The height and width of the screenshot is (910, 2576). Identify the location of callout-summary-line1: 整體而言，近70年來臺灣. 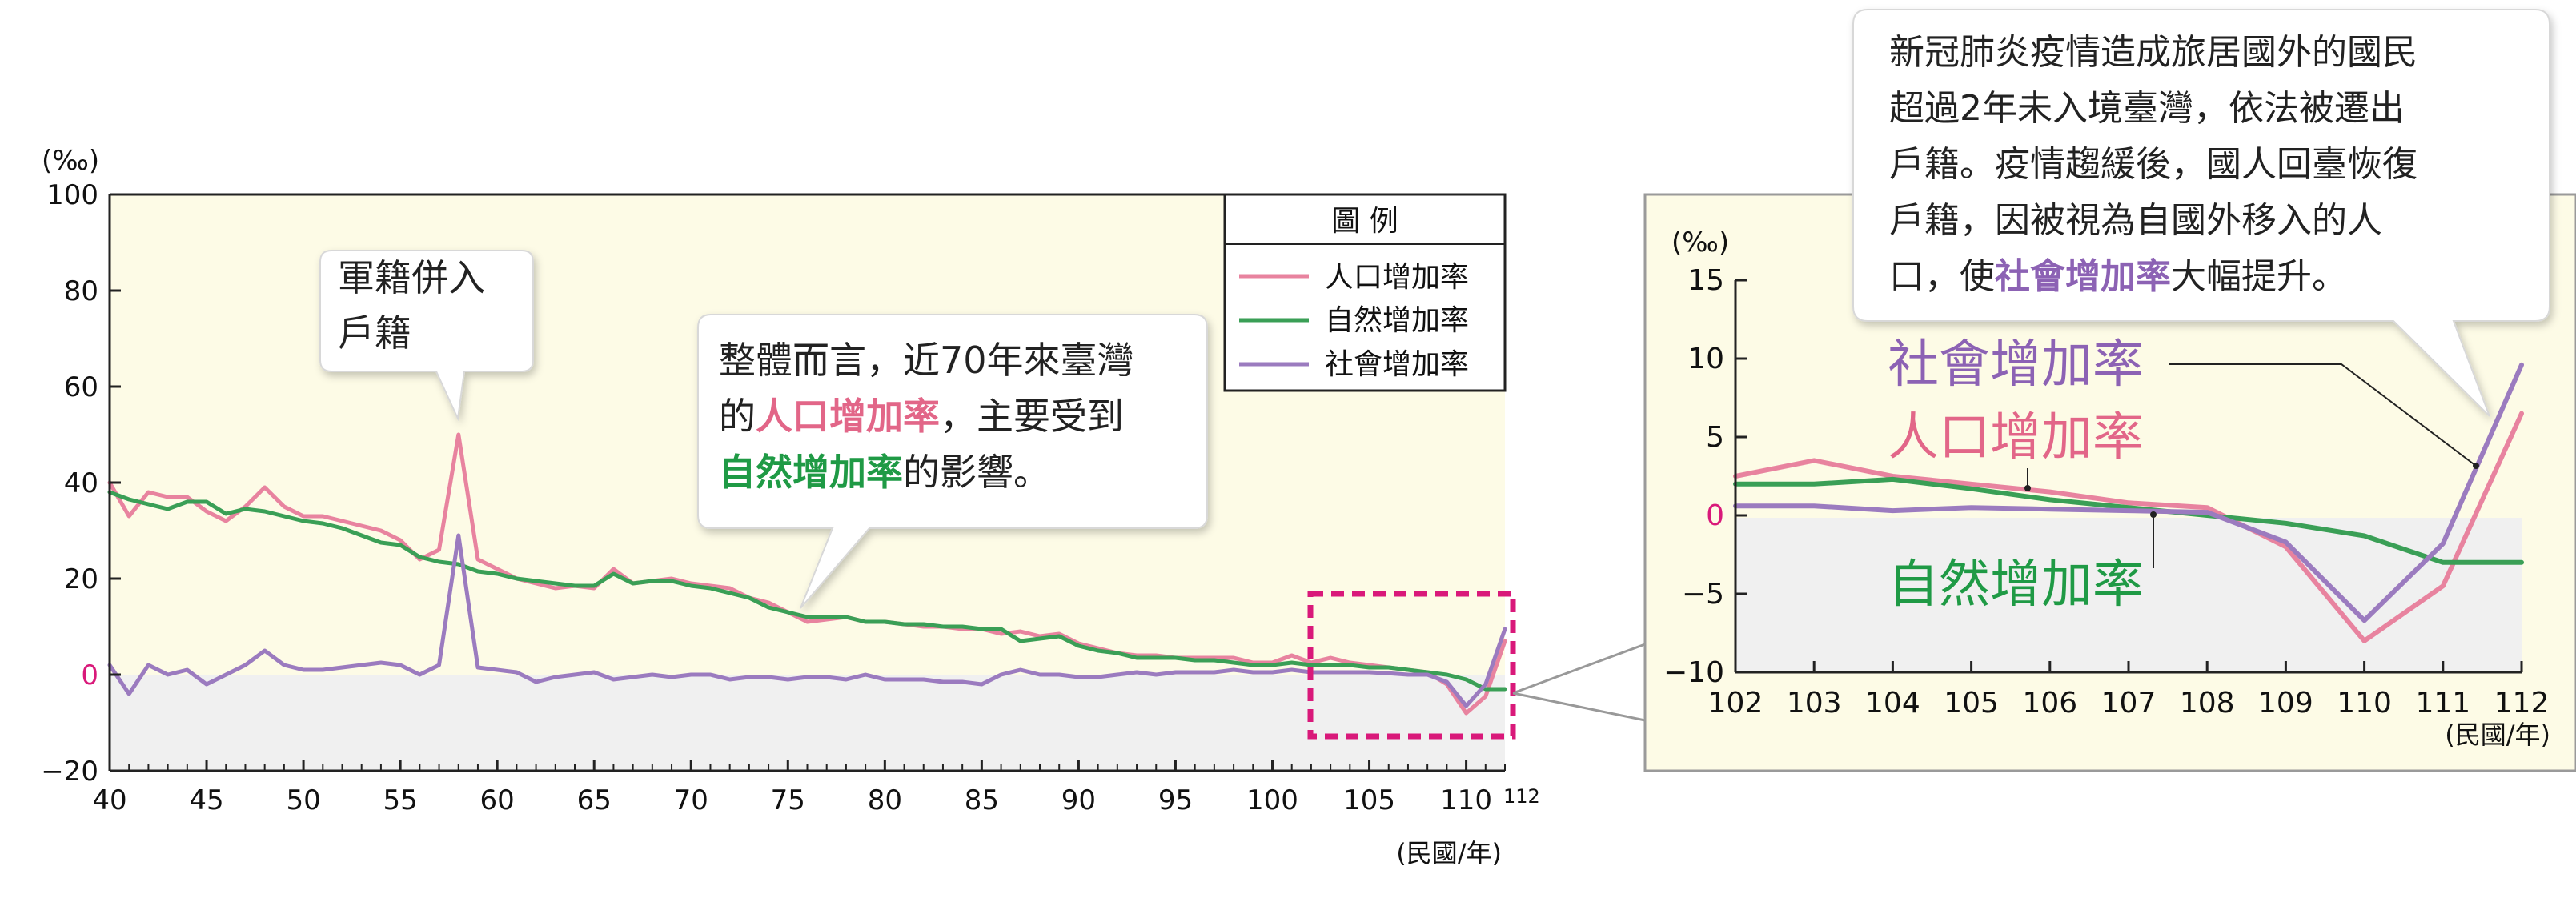
(927, 360).